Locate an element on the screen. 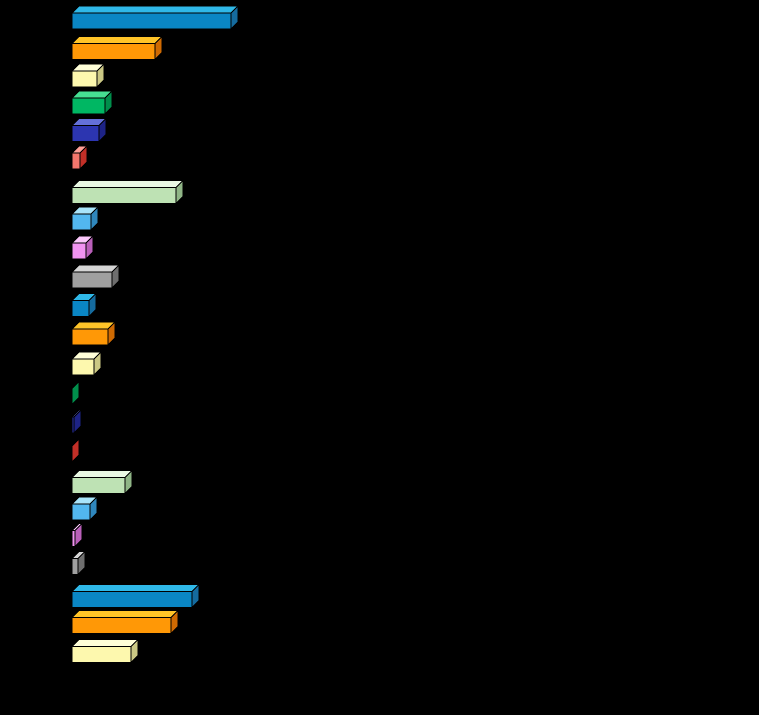  bar-19-orchid is located at coordinates (77, 535).